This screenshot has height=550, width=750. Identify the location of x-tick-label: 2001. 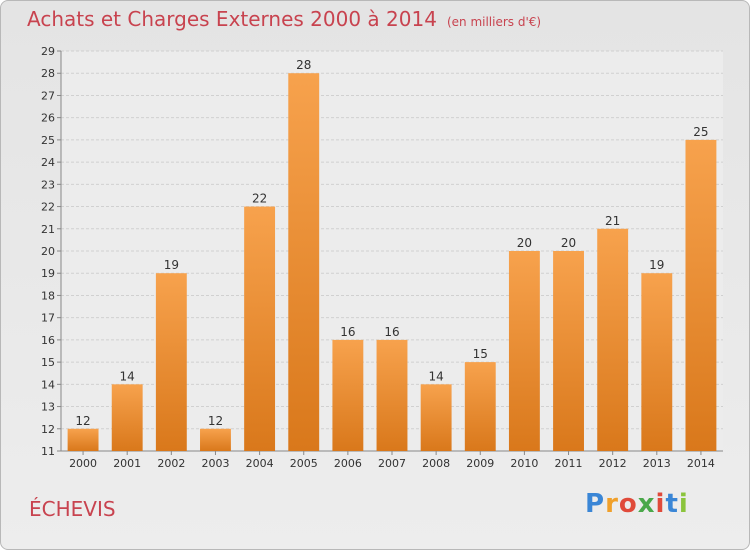
(127, 463).